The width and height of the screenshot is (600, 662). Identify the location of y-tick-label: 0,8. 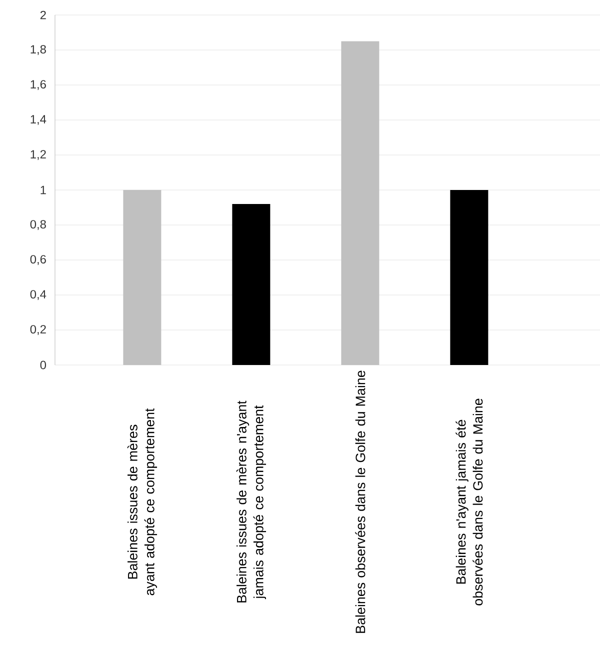
(38, 225).